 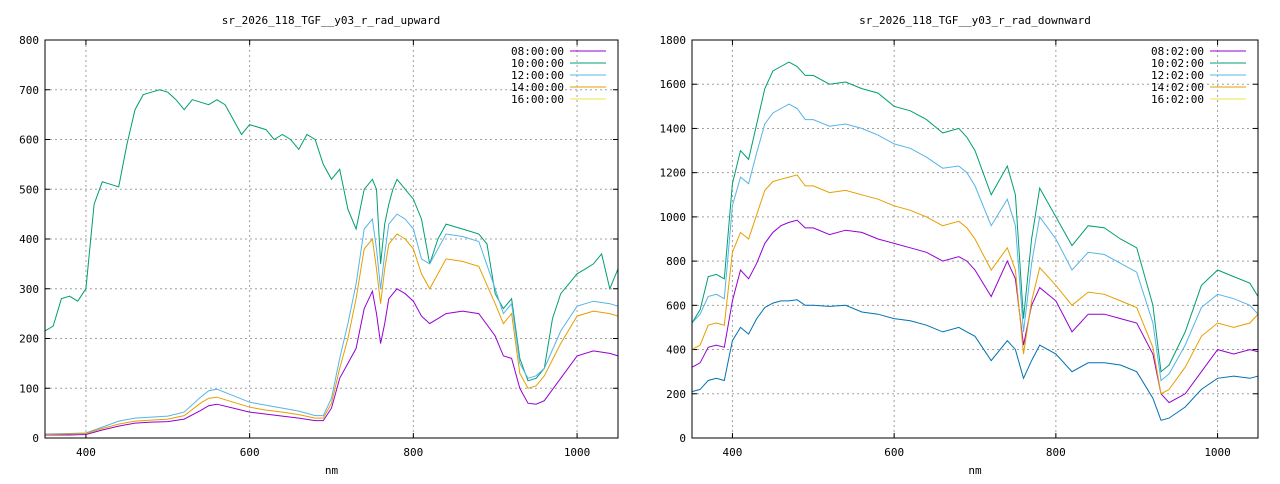 I want to click on legend-label: 16:00:00, so click(x=537, y=99).